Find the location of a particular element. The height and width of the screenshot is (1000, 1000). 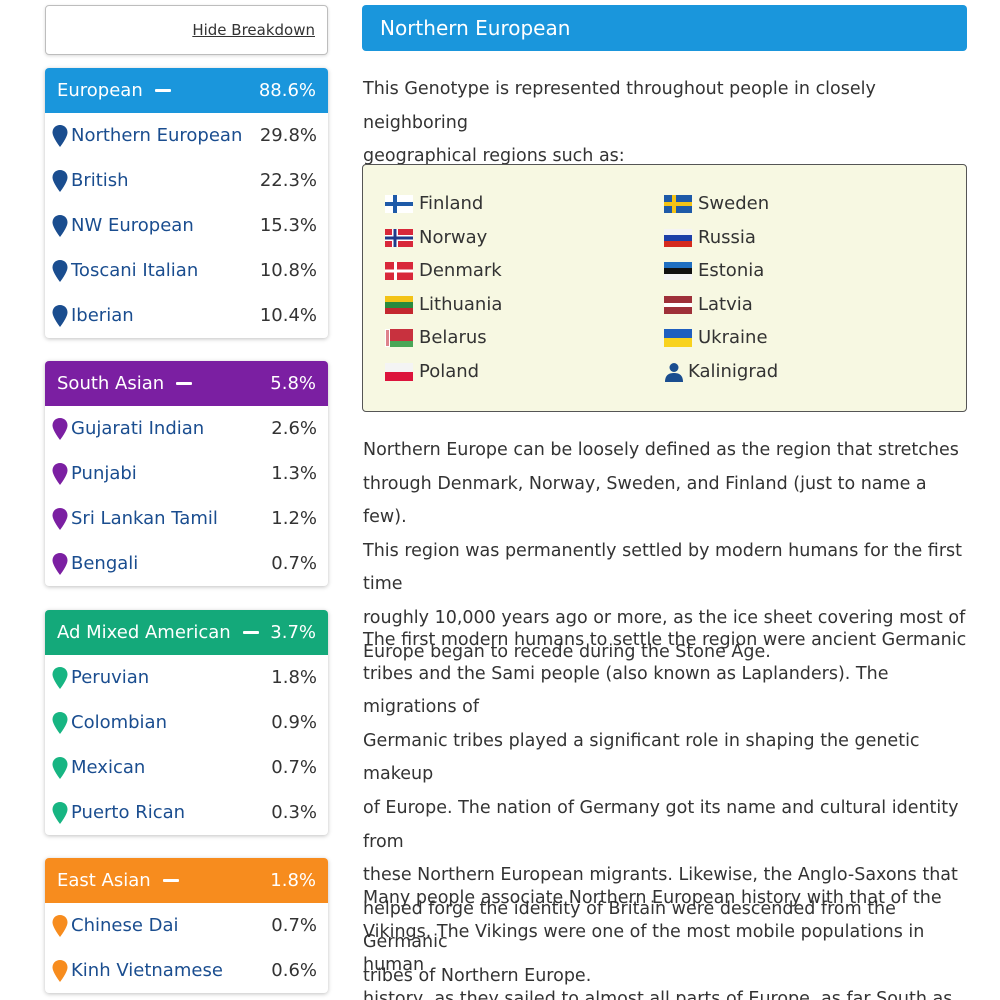

breakdown-row-label: Punjabi is located at coordinates (94, 474).